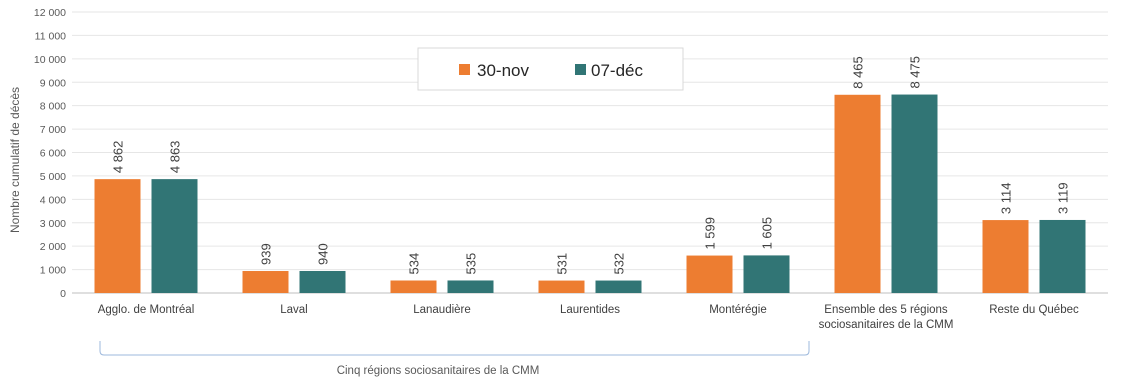 Image resolution: width=1122 pixels, height=381 pixels. I want to click on legend: 30-nov 07-déc, so click(550, 69).